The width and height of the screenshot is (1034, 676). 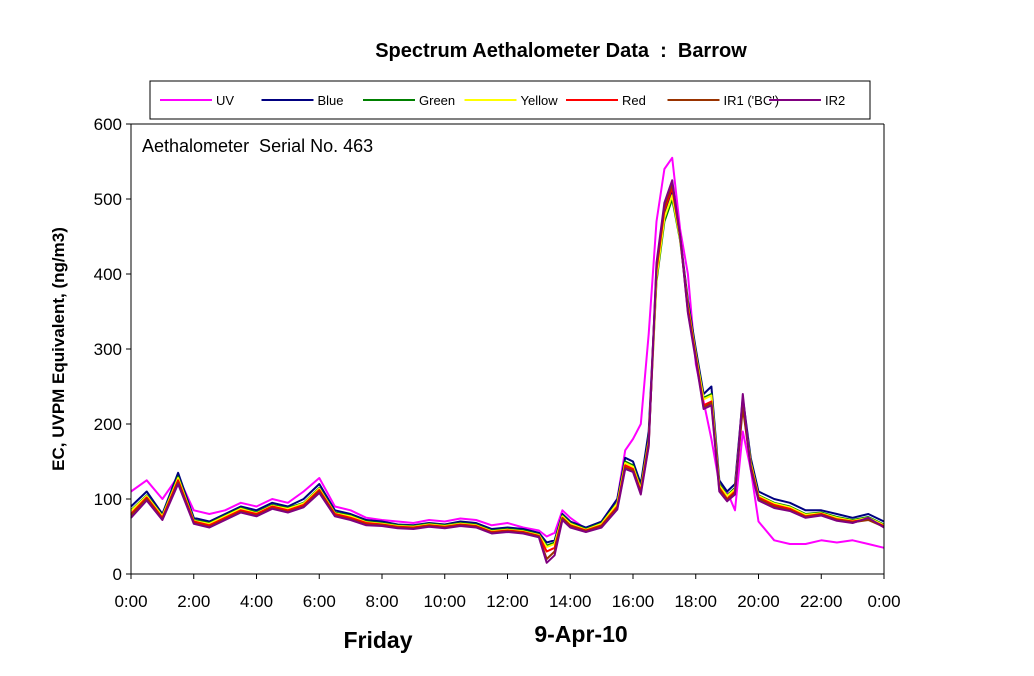 What do you see at coordinates (117, 574) in the screenshot?
I see `y-tick-label: 0` at bounding box center [117, 574].